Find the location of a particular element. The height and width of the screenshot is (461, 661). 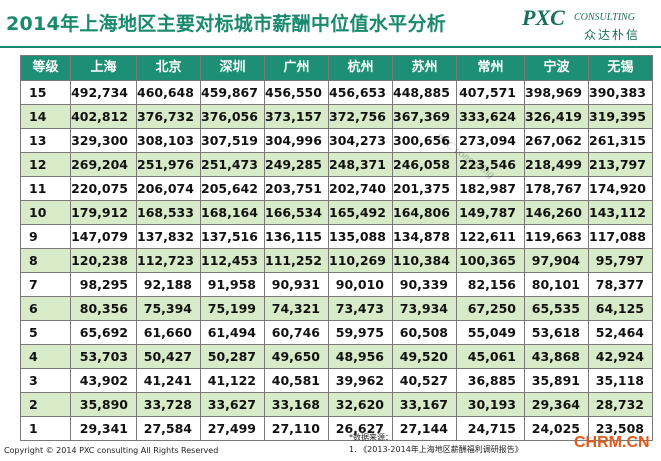

level-cell: 9 is located at coordinates (45, 236).